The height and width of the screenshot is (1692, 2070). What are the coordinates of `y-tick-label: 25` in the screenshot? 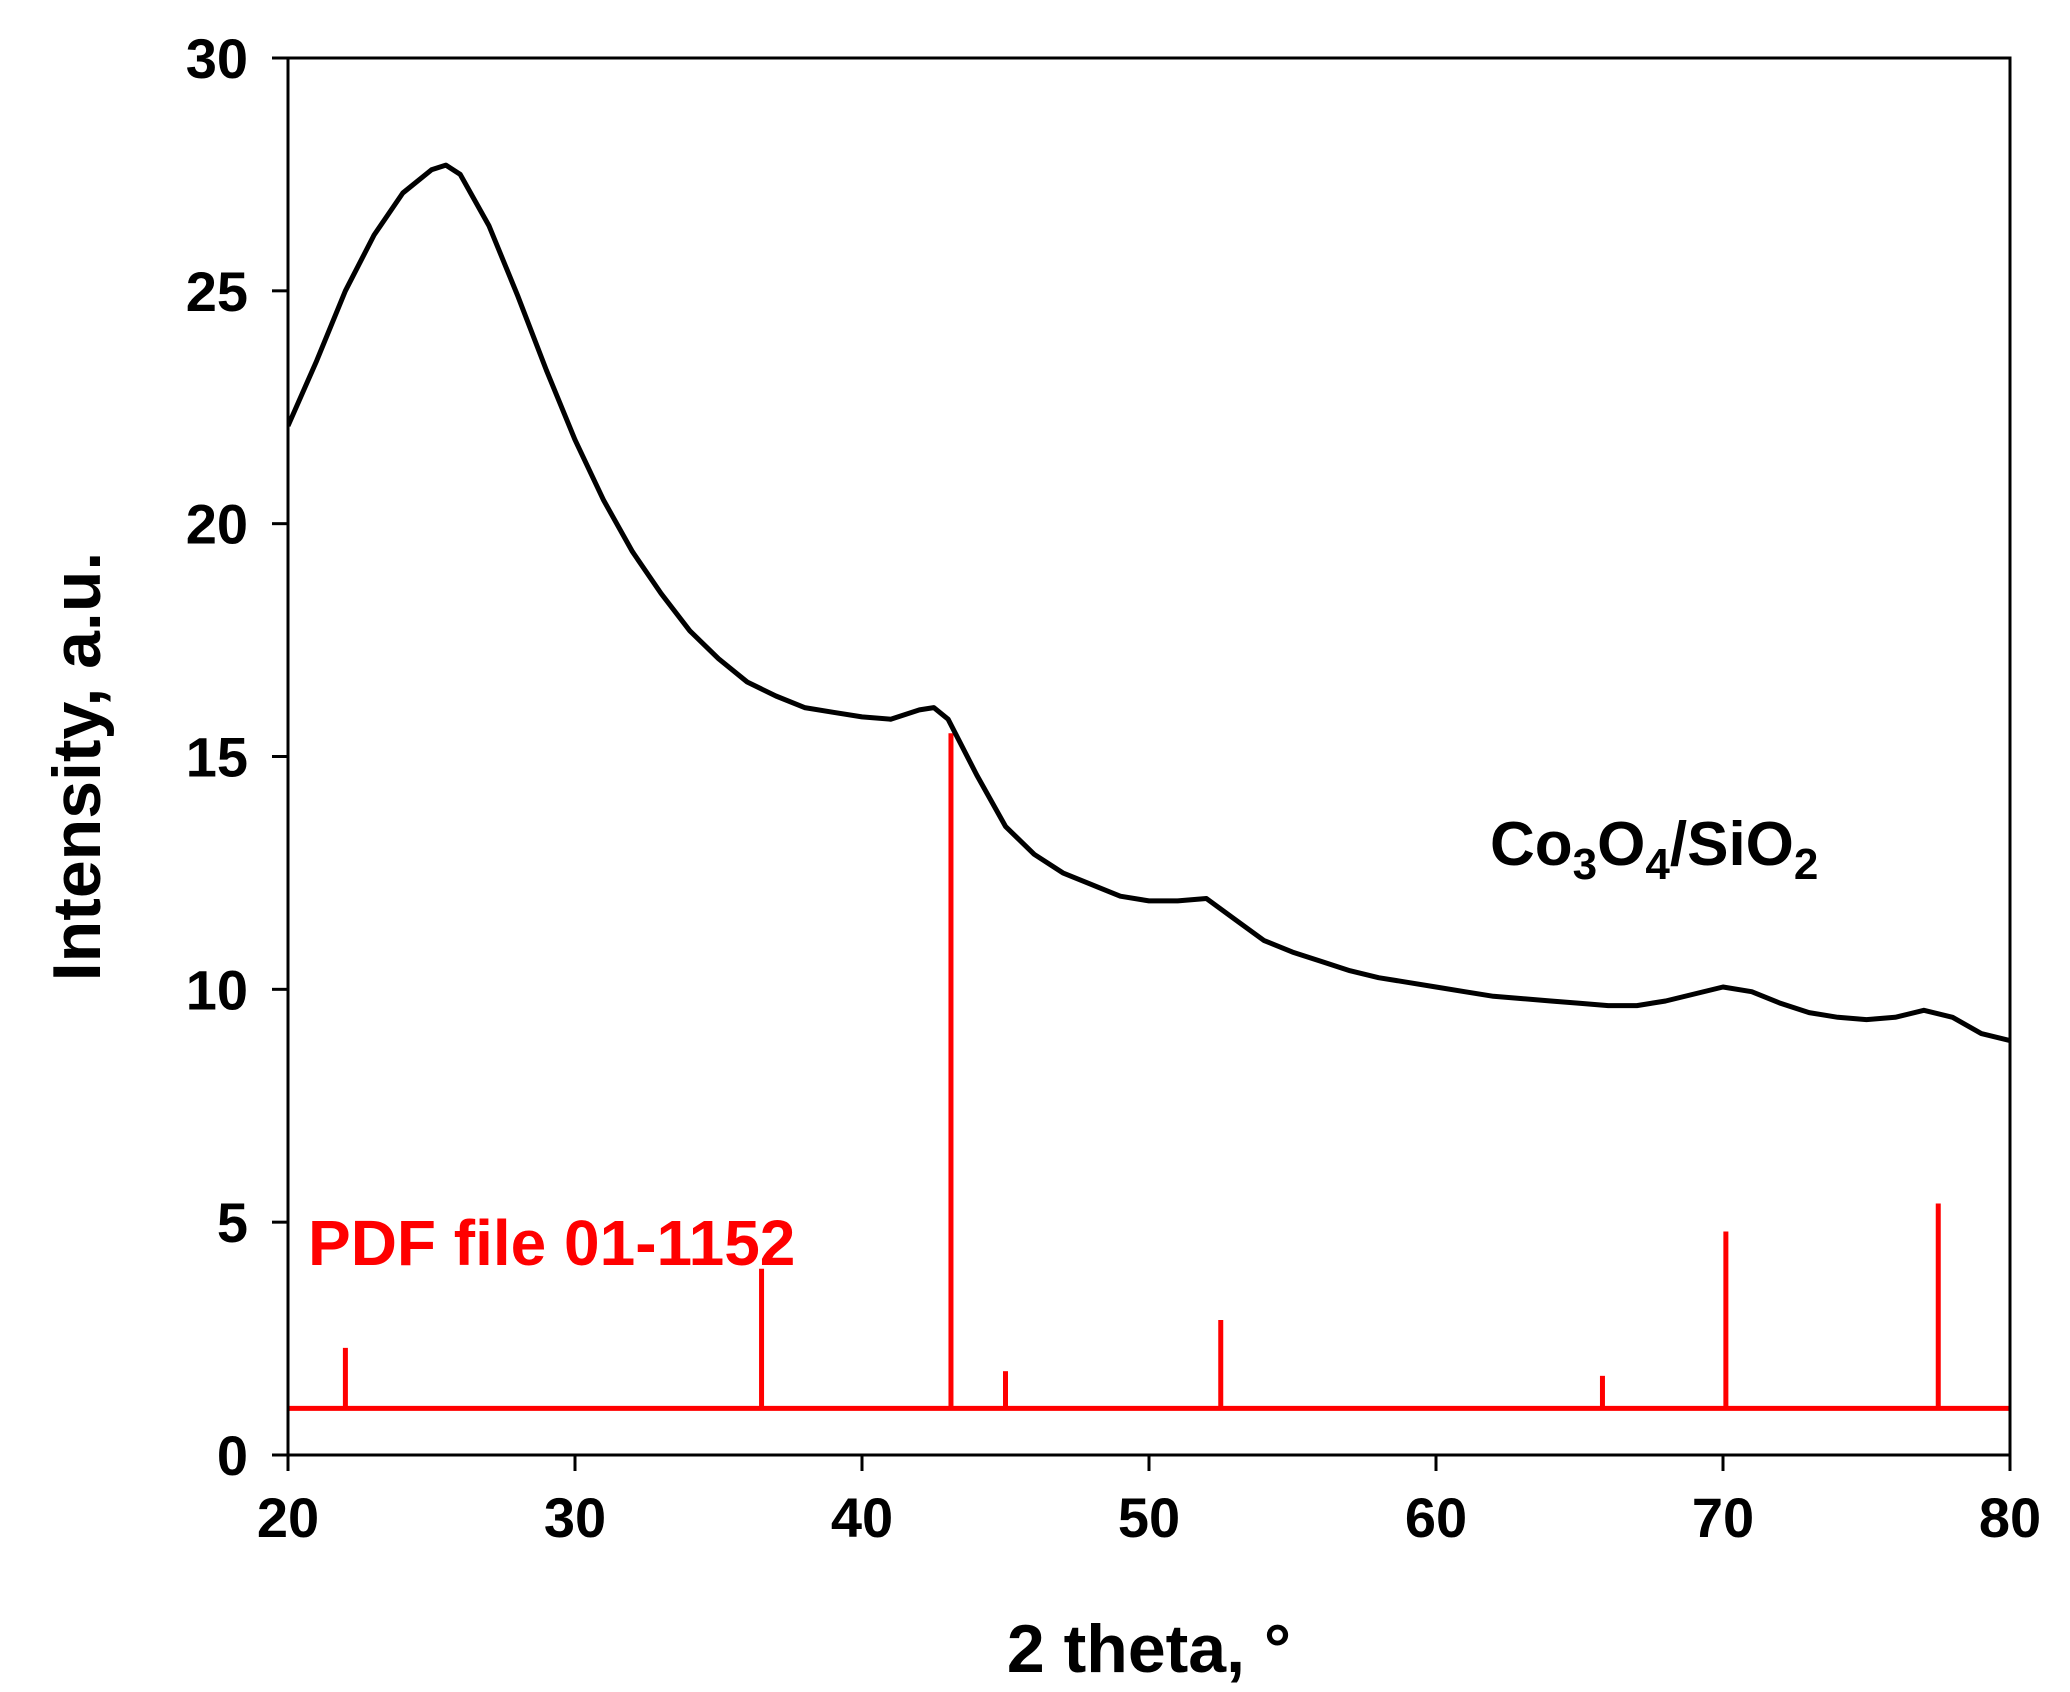 It's located at (217, 291).